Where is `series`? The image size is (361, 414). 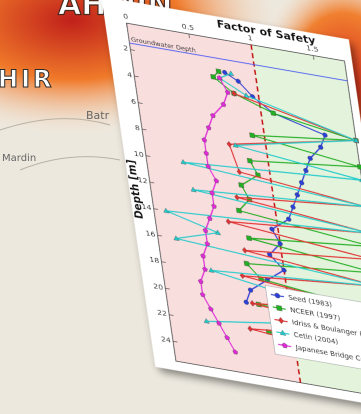 series is located at coordinates (217, 215).